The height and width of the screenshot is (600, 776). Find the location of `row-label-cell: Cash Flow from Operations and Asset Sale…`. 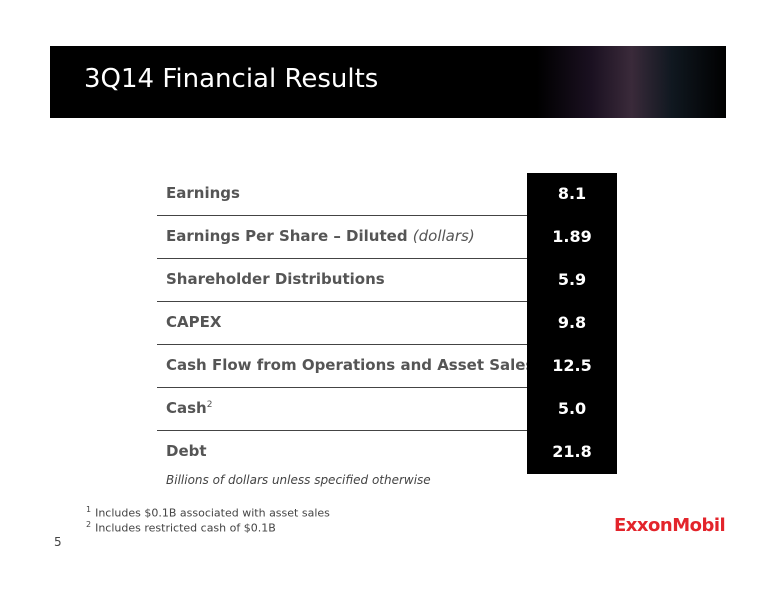

row-label-cell: Cash Flow from Operations and Asset Sale… is located at coordinates (353, 365).